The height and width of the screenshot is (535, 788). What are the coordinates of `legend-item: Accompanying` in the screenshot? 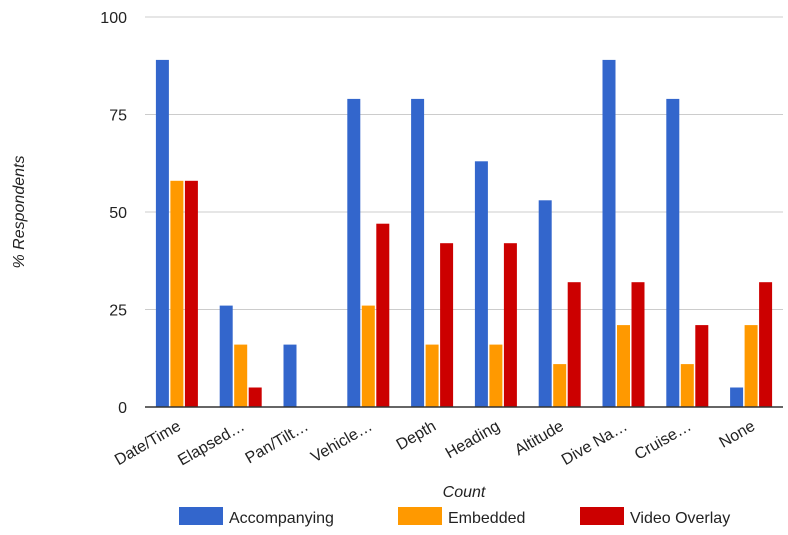 It's located at (256, 517).